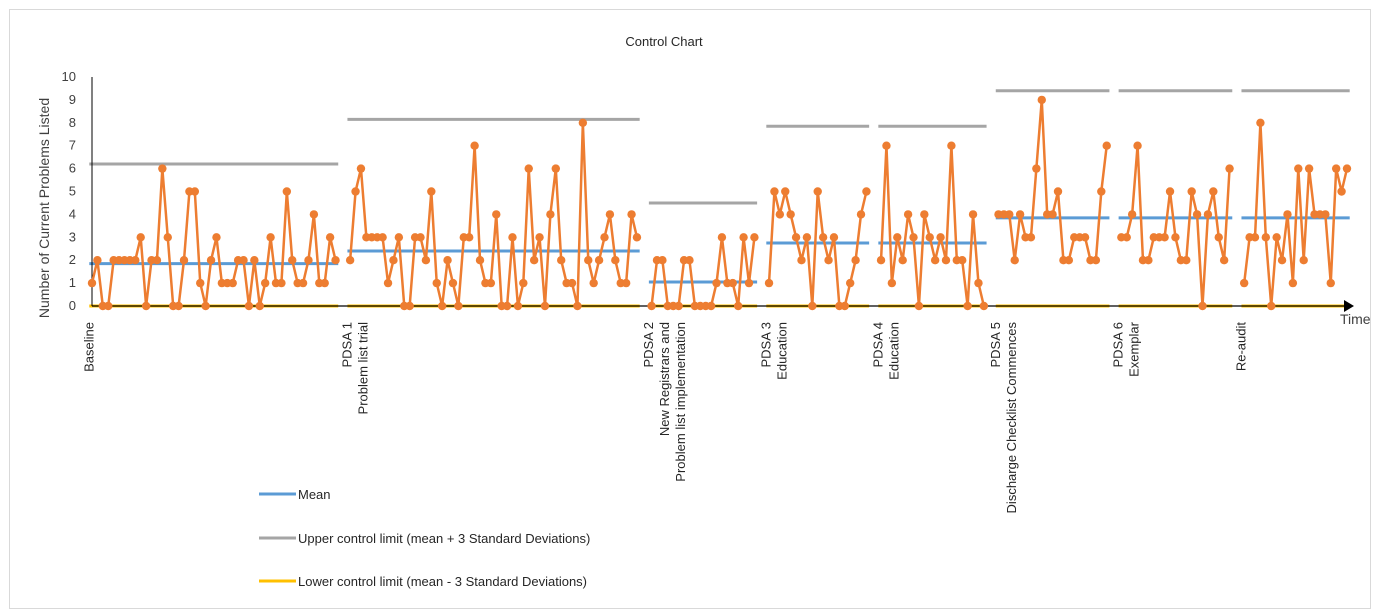 The width and height of the screenshot is (1373, 611). Describe the element at coordinates (680, 402) in the screenshot. I see `phase-label: Problem list implementation` at that location.